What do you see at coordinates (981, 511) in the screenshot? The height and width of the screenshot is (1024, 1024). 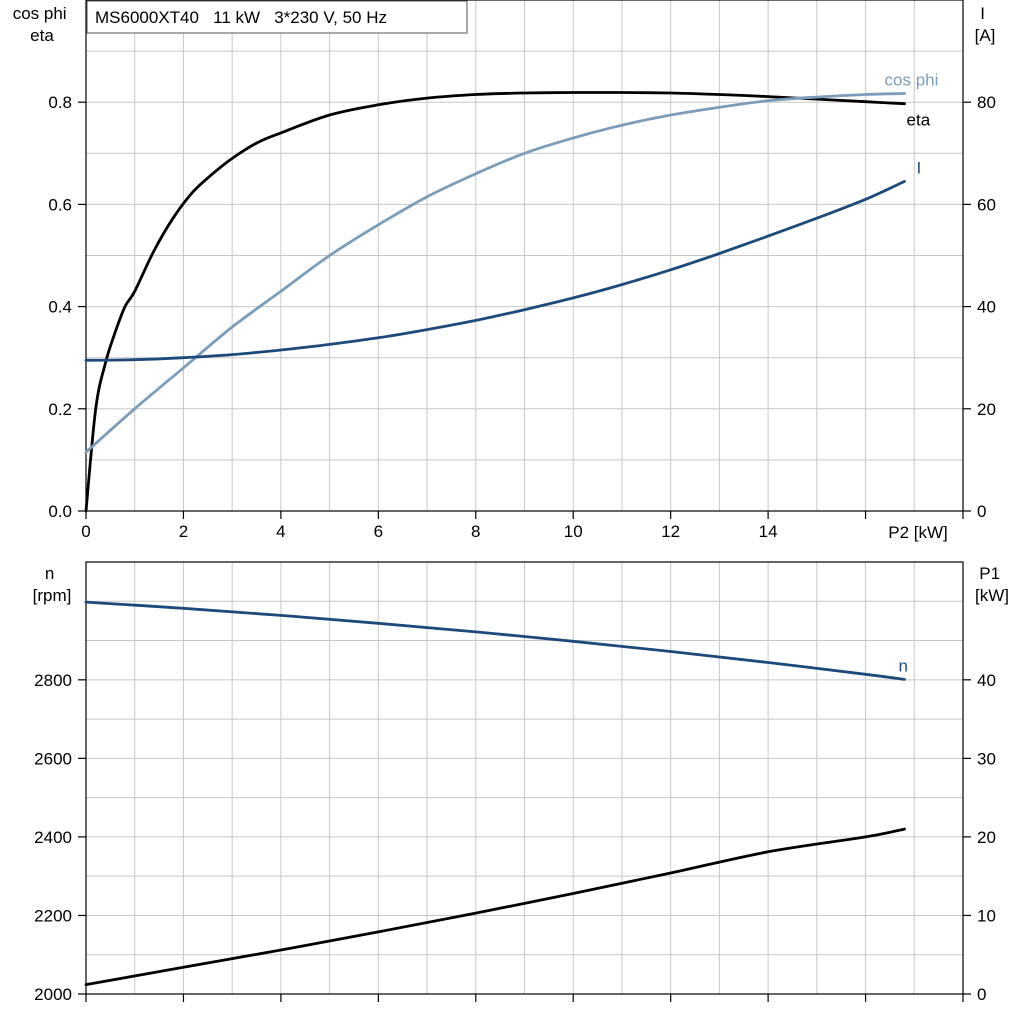 I see `top-right-tick-label: 0` at bounding box center [981, 511].